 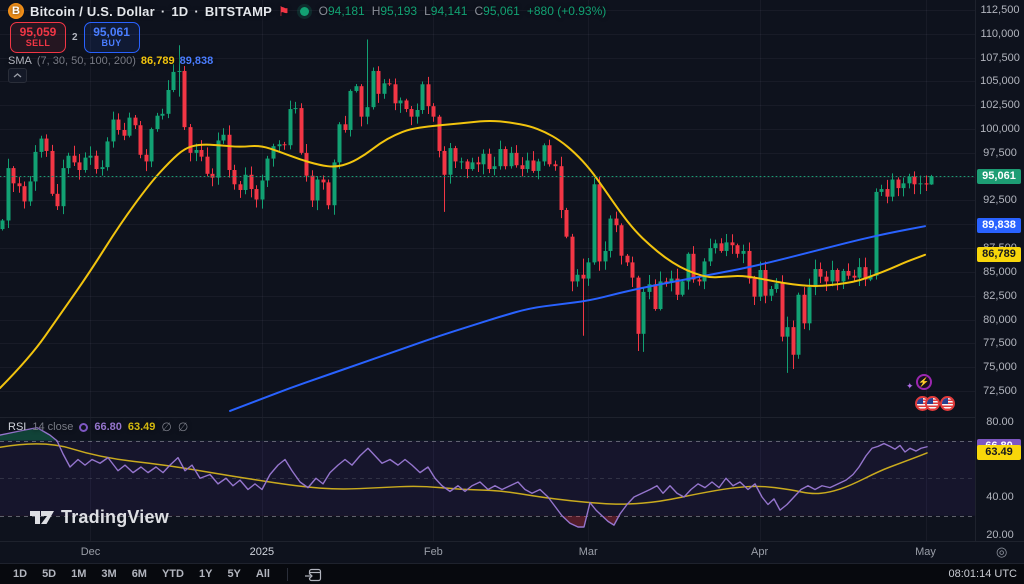 What do you see at coordinates (1000, 105) in the screenshot?
I see `price-axis-label: 102,500` at bounding box center [1000, 105].